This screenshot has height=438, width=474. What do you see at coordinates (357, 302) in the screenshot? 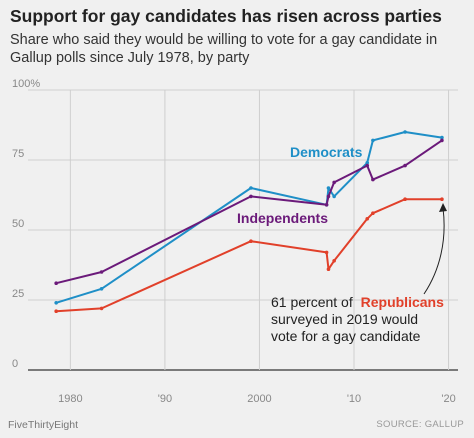
I see `republicans-note-line1: 61 percent of Republicans` at bounding box center [357, 302].